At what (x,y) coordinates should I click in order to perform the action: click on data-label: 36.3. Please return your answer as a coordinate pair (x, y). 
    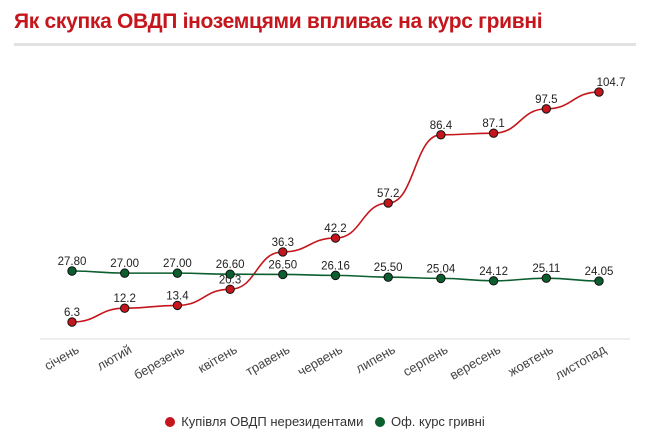
    Looking at the image, I should click on (283, 243).